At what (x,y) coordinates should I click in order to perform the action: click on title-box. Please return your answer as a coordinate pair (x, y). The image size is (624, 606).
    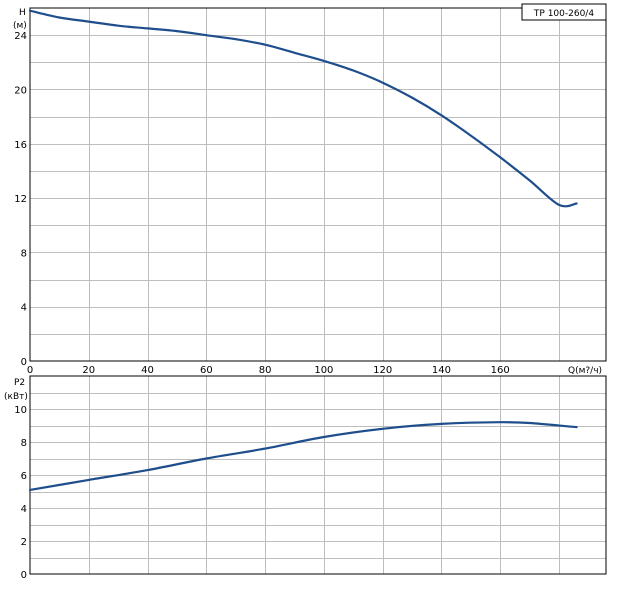
    Looking at the image, I should click on (564, 12).